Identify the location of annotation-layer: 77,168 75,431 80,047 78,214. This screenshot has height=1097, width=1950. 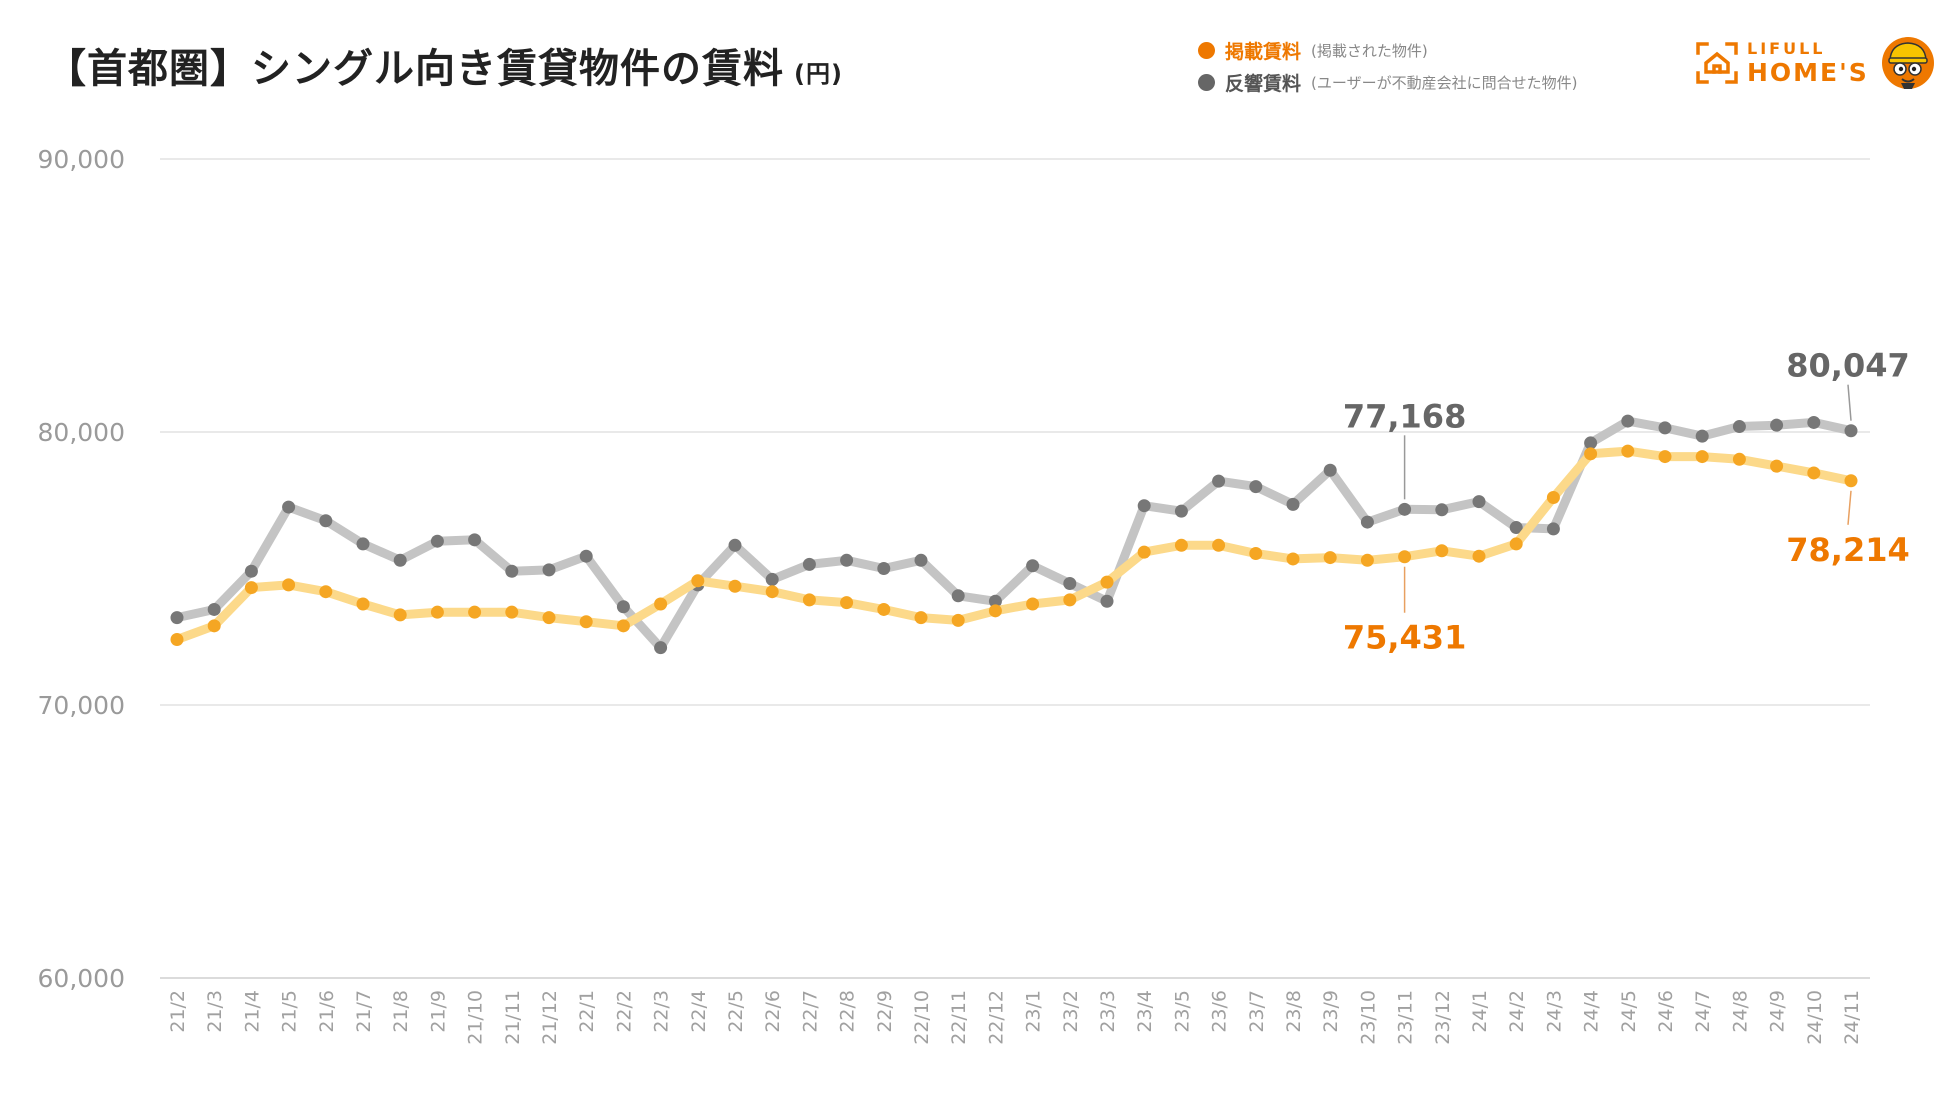
(1626, 502).